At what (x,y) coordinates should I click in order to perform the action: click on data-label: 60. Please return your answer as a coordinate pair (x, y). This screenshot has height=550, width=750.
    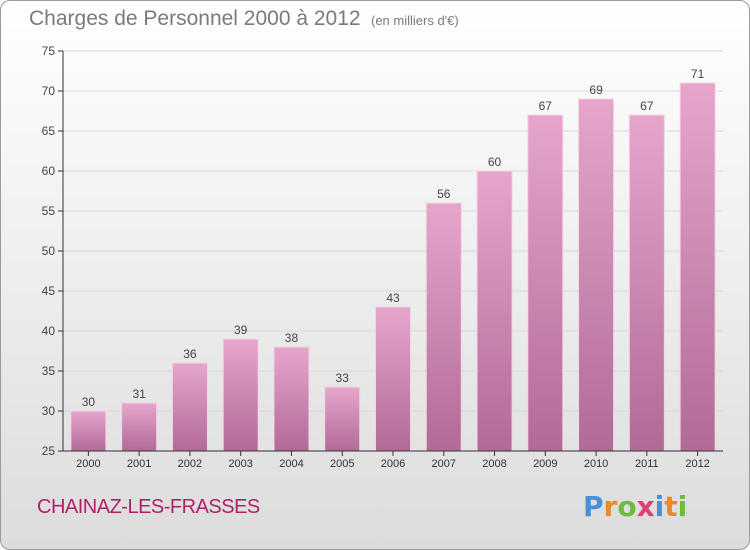
    Looking at the image, I should click on (495, 162).